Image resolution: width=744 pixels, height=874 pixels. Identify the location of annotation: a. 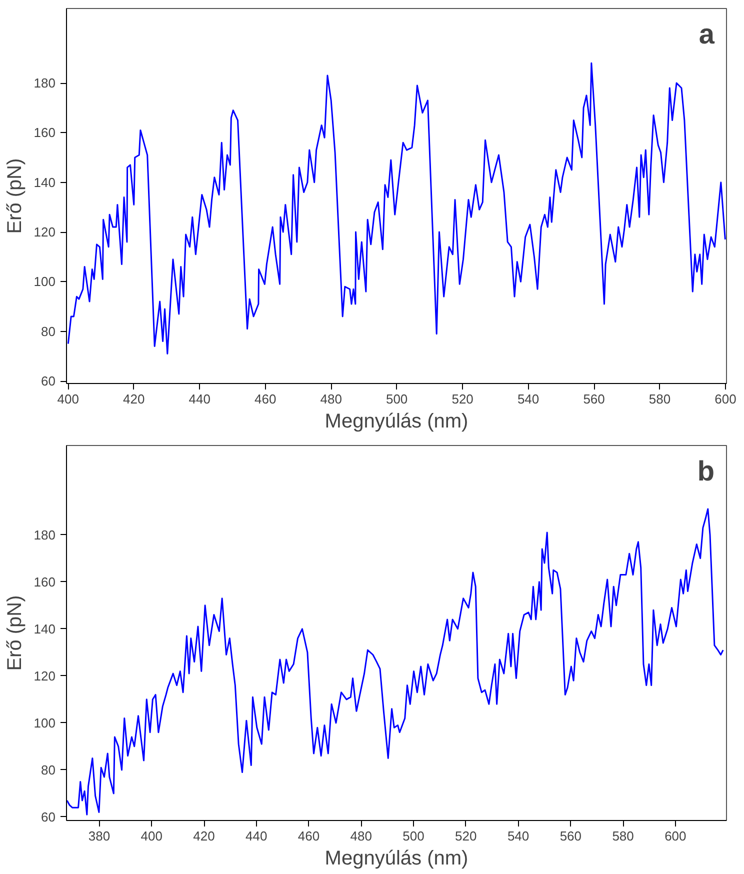
(706, 34).